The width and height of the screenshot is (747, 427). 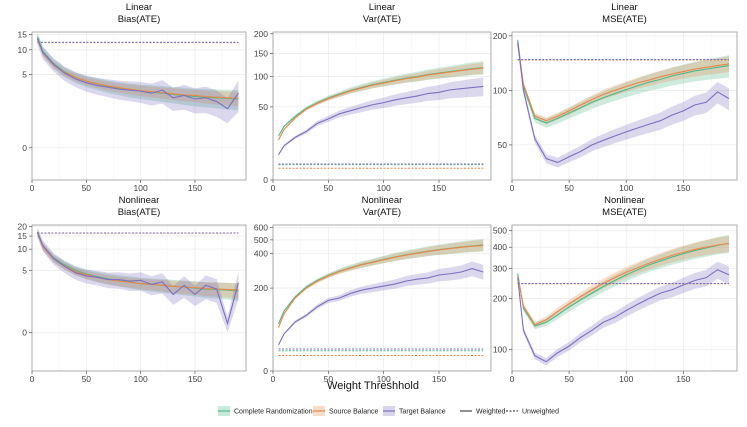 What do you see at coordinates (500, 268) in the screenshot?
I see `y-tick-label: 300` at bounding box center [500, 268].